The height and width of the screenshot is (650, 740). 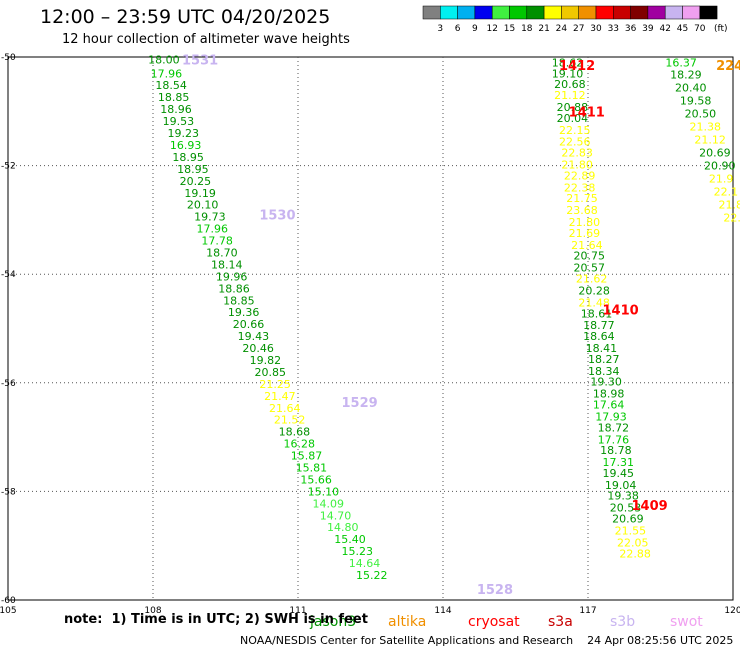 What do you see at coordinates (171, 85) in the screenshot?
I see `swh-point: 18.54` at bounding box center [171, 85].